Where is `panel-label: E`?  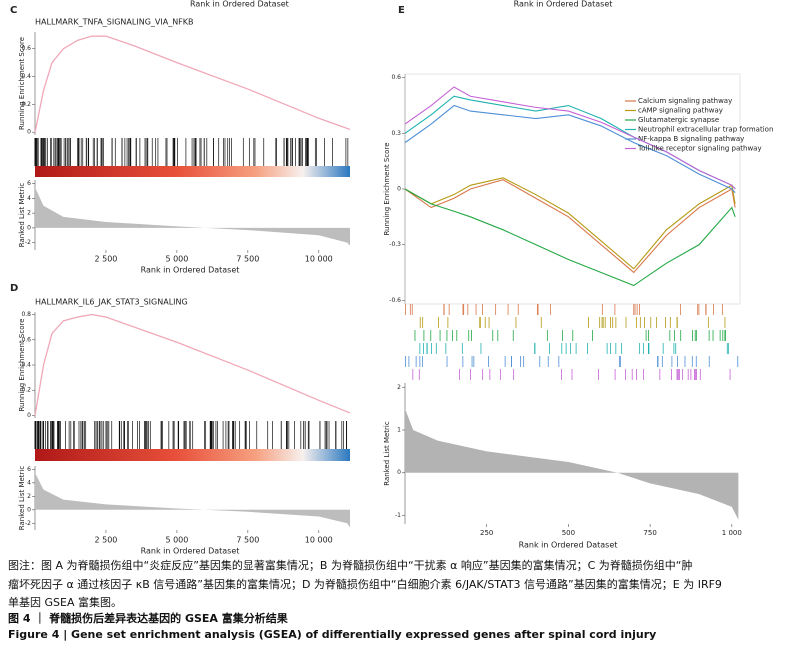 panel-label: E is located at coordinates (401, 10).